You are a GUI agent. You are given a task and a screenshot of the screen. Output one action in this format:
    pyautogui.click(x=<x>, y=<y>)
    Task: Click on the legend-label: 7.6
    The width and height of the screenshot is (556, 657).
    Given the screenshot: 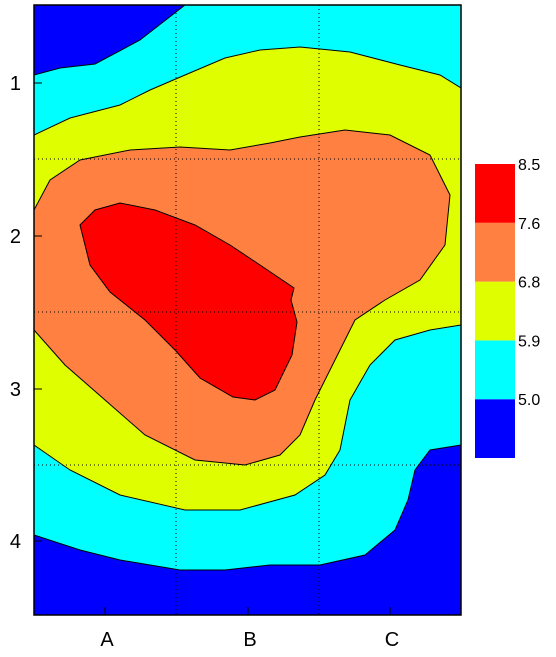 What is the action you would take?
    pyautogui.click(x=529, y=224)
    